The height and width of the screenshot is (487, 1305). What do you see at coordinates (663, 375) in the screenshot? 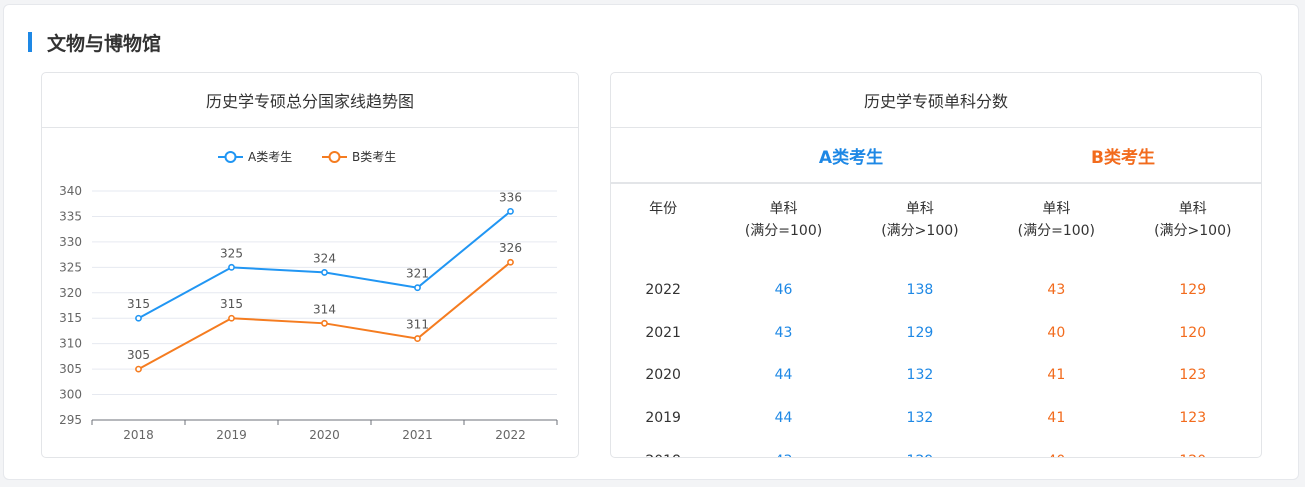
I see `cell-year: 2020` at bounding box center [663, 375].